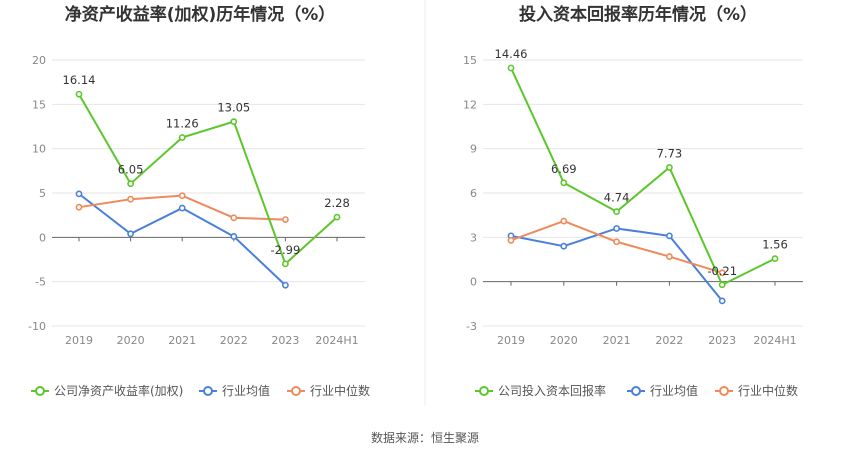 The height and width of the screenshot is (459, 850). Describe the element at coordinates (473, 193) in the screenshot. I see `y-tick-label: 6` at that location.